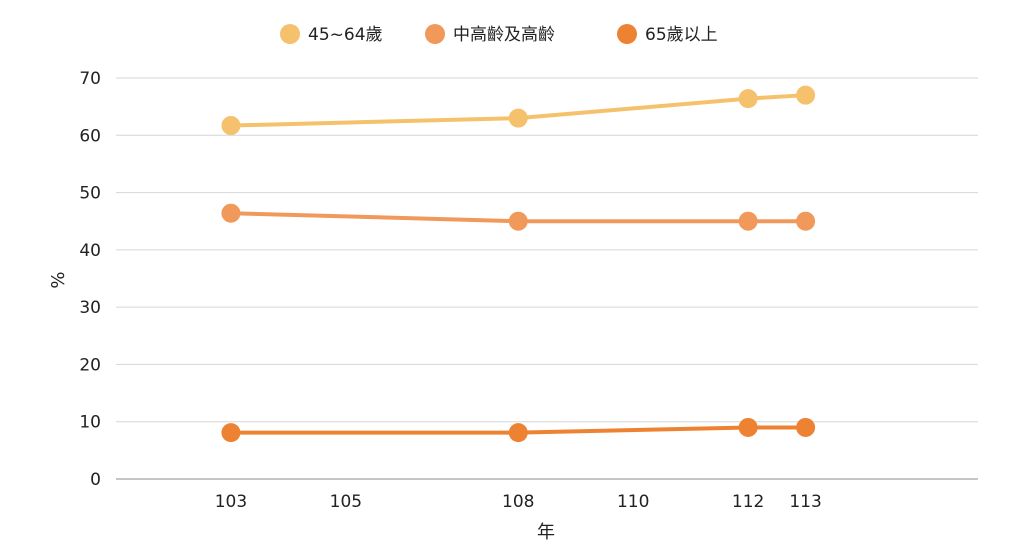  I want to click on x-axis-title: 年, so click(546, 532).